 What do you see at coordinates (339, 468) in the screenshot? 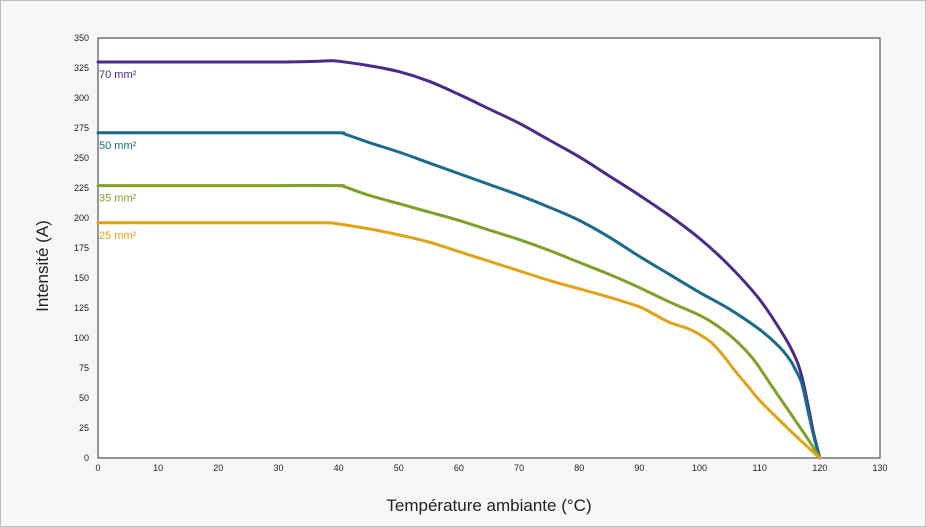
I see `x-tick-label: 40` at bounding box center [339, 468].